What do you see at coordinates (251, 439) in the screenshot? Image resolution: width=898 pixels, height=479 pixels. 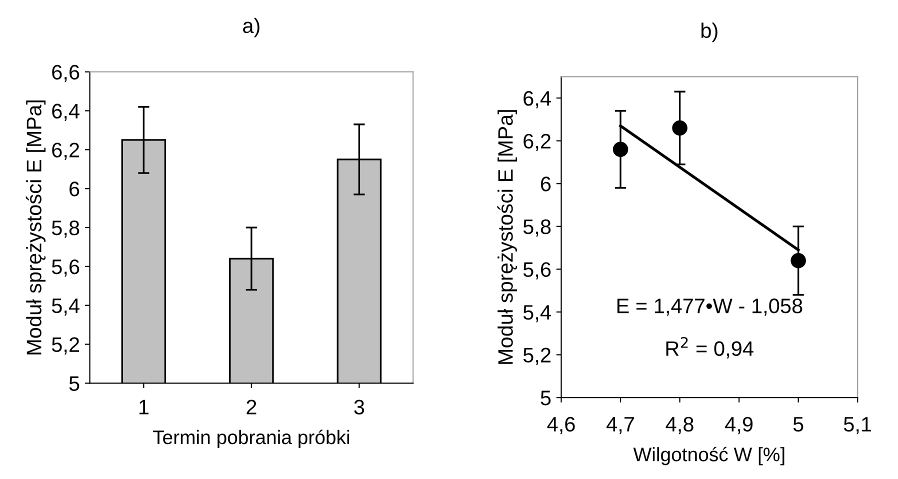 I see `x-axis-title: Termin pobrania próbki` at bounding box center [251, 439].